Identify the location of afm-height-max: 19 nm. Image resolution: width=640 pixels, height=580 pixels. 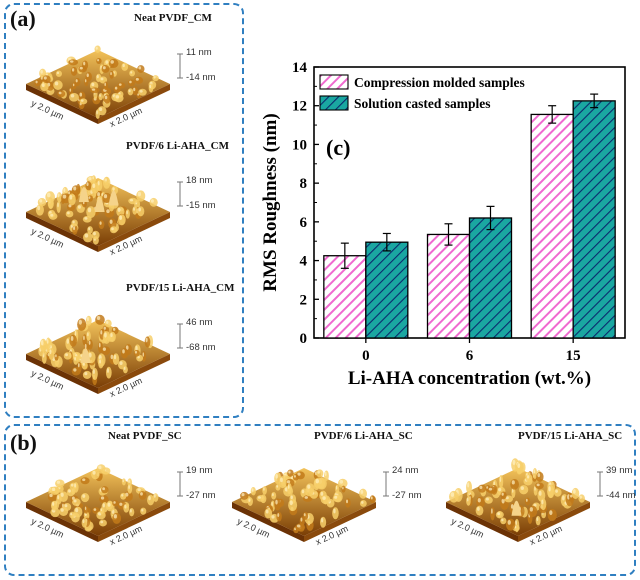
(199, 470).